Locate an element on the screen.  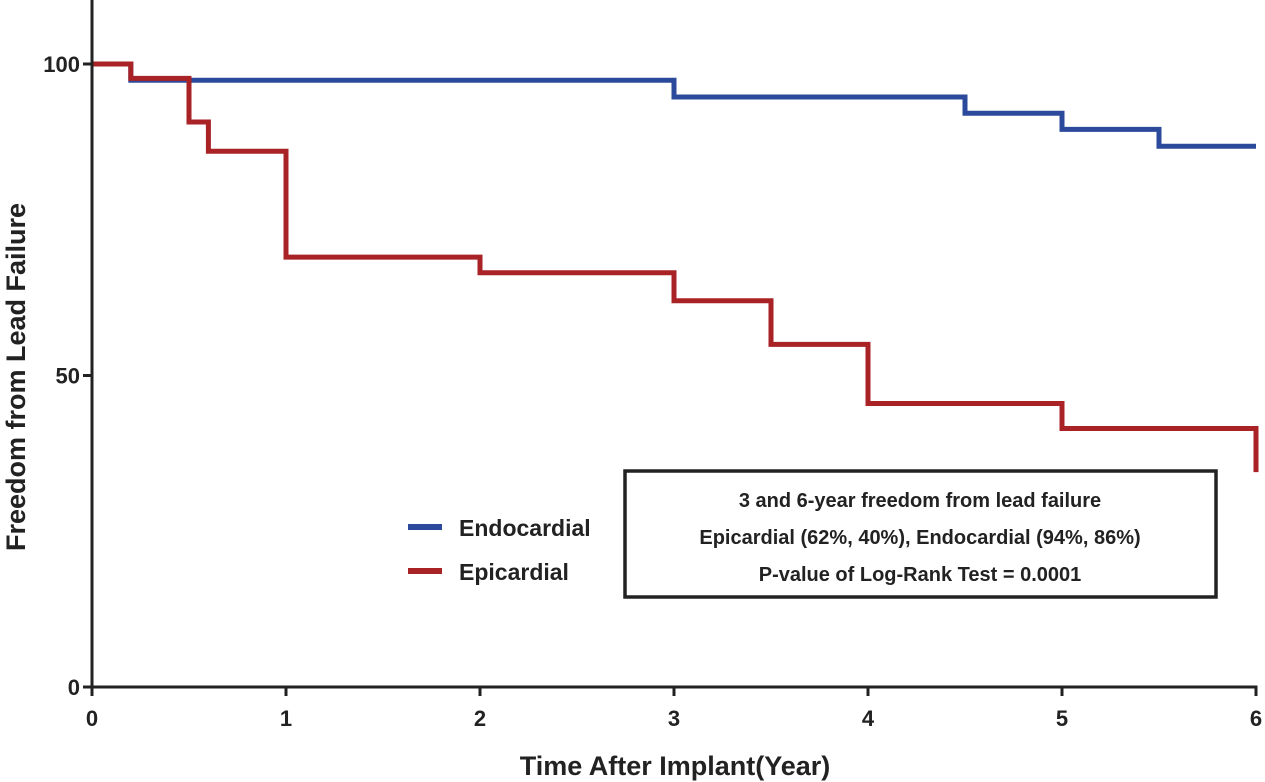
y-tick-label: 50 is located at coordinates (68, 376).